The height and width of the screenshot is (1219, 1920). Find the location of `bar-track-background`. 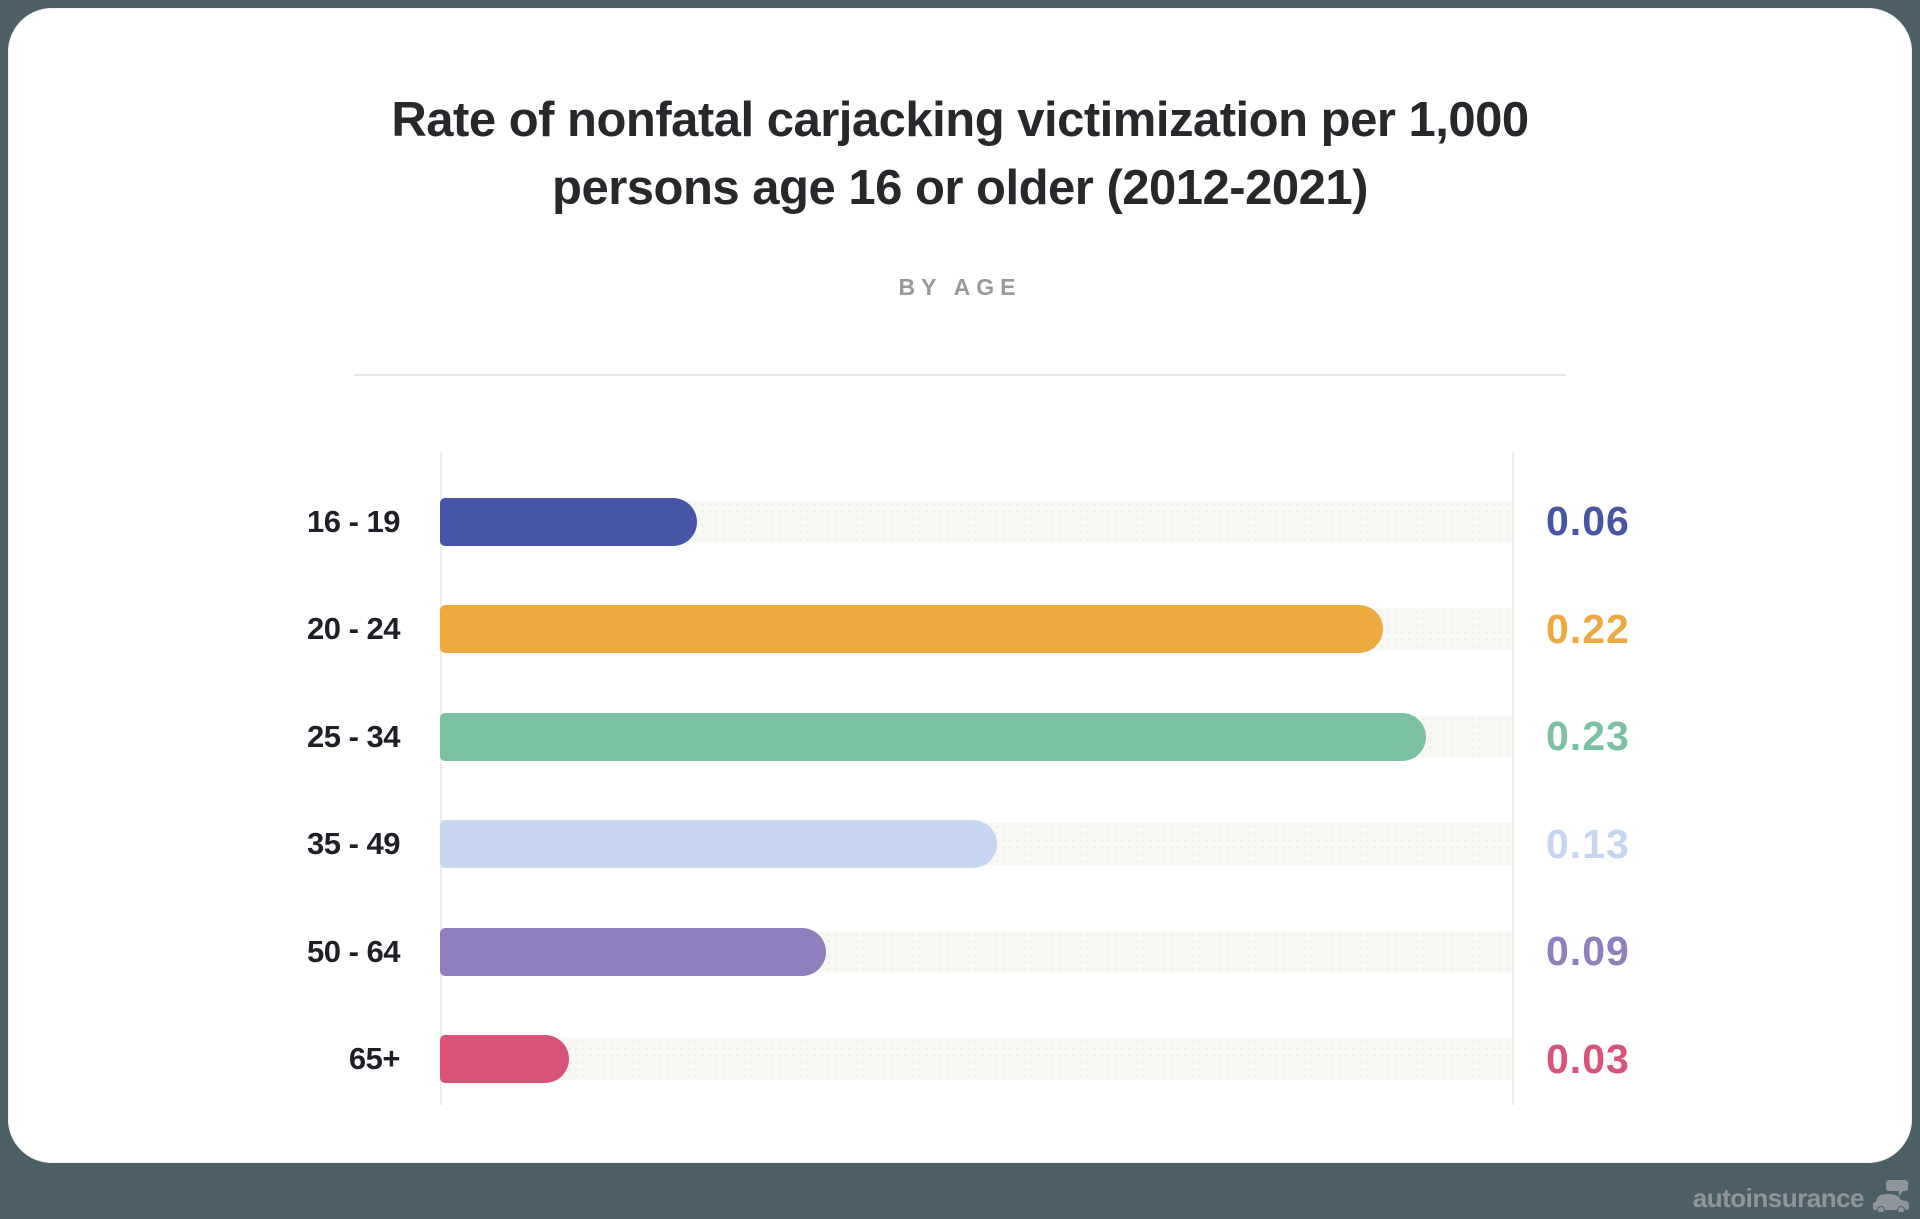

bar-track-background is located at coordinates (976, 1059).